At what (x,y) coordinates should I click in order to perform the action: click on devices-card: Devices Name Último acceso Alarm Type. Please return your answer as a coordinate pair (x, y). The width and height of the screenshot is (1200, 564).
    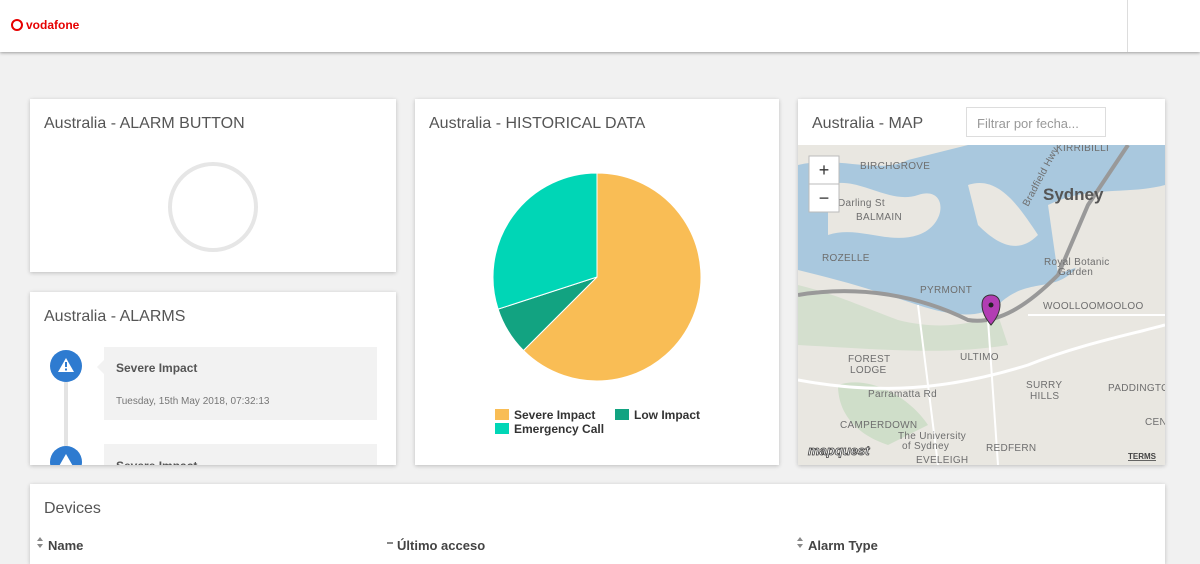
    Looking at the image, I should click on (597, 524).